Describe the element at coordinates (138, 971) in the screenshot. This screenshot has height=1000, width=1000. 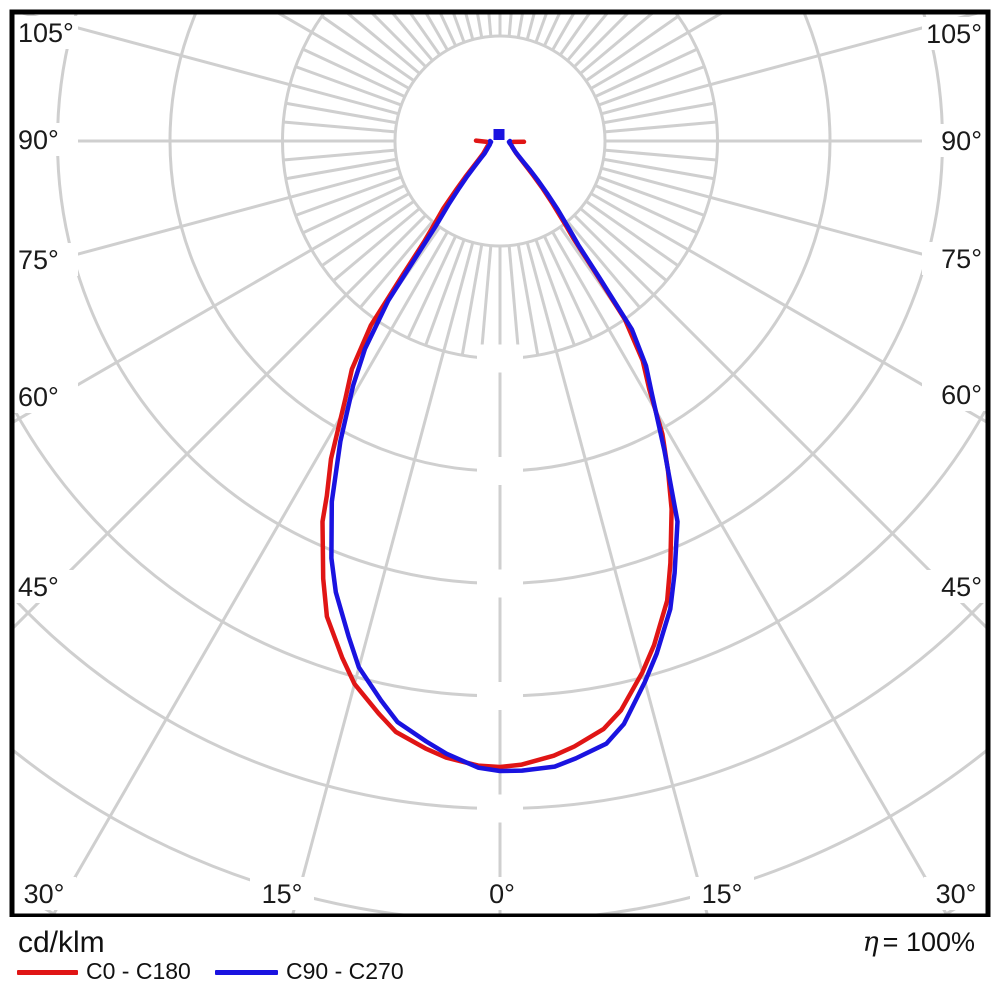
I see `legend-label-c0-c180: C0 - C180` at that location.